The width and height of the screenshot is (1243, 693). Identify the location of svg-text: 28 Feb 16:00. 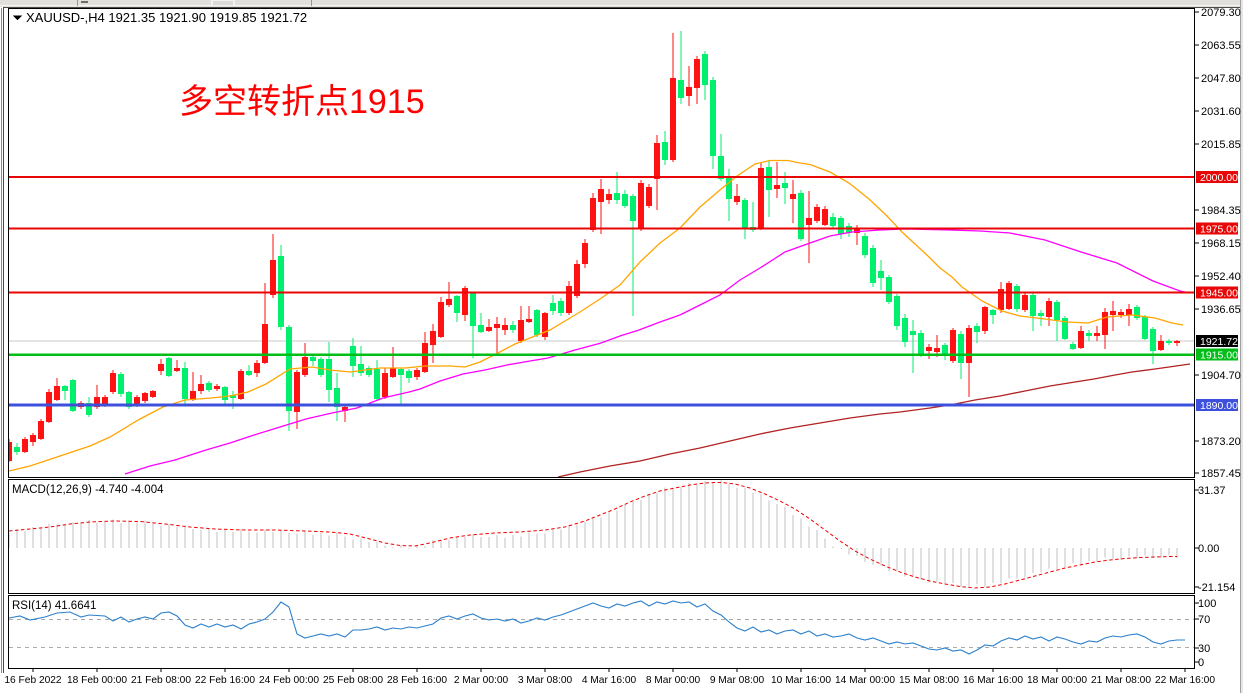
(417, 680).